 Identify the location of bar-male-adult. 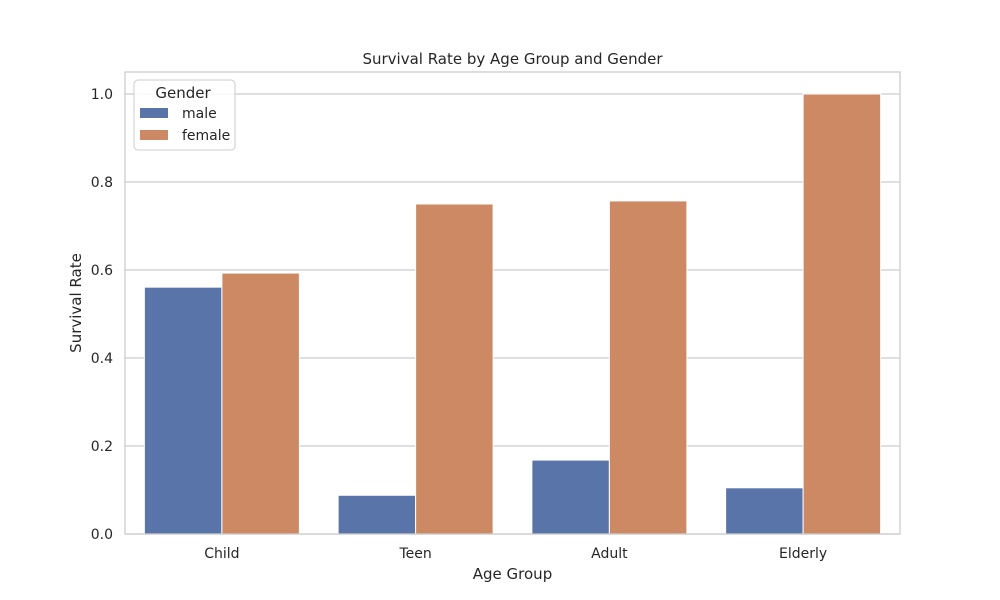
(570, 497).